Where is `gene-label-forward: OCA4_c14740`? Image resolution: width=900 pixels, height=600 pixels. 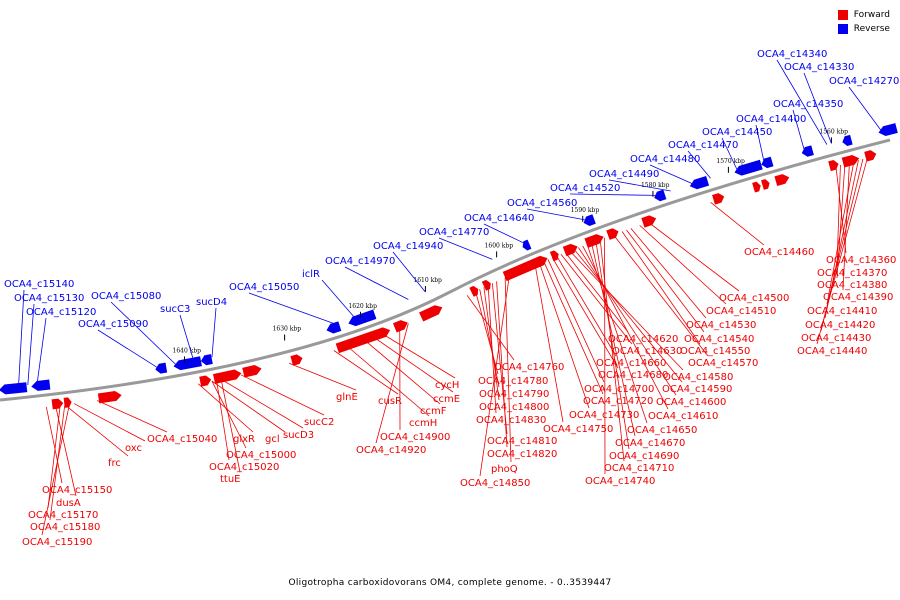 gene-label-forward: OCA4_c14740 is located at coordinates (620, 481).